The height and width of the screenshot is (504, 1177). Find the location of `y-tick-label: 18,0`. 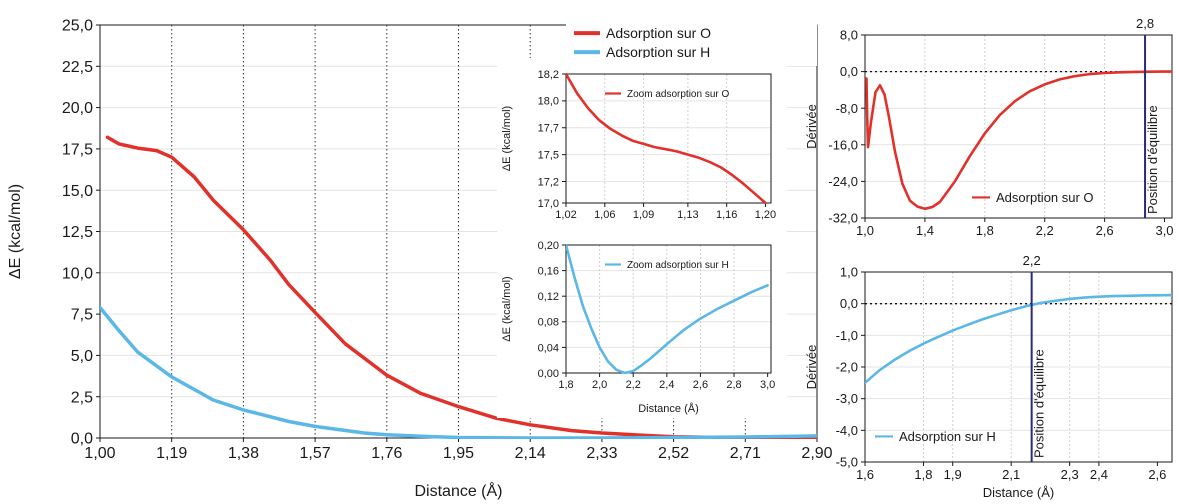

y-tick-label: 18,0 is located at coordinates (548, 102).